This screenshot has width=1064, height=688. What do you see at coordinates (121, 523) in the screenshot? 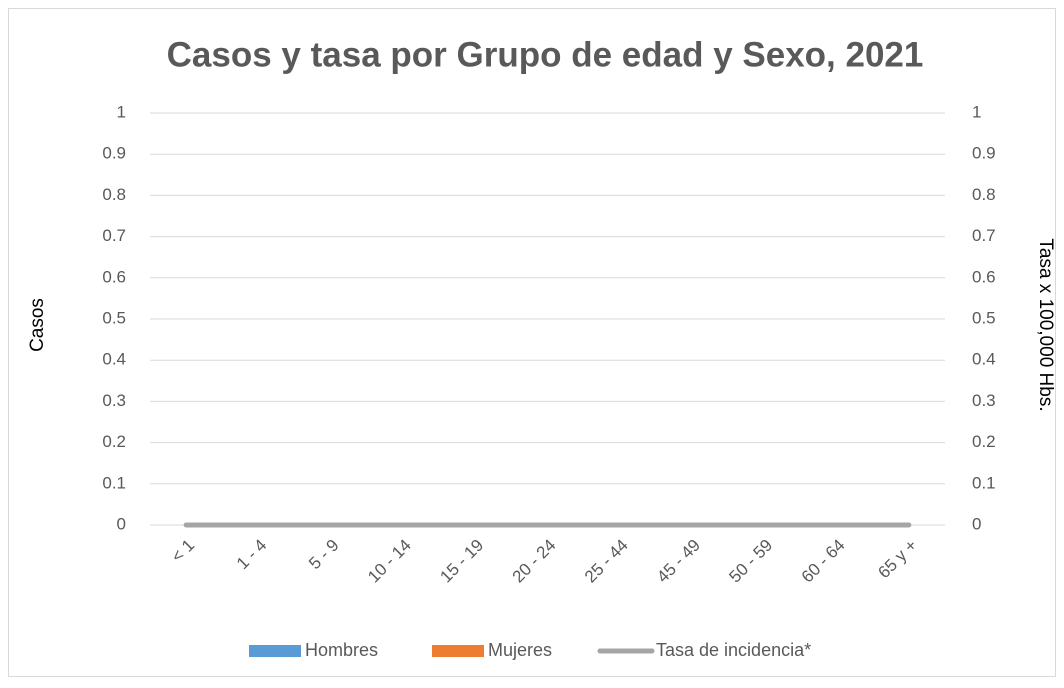
I see `y-tick-label: 0` at bounding box center [121, 523].